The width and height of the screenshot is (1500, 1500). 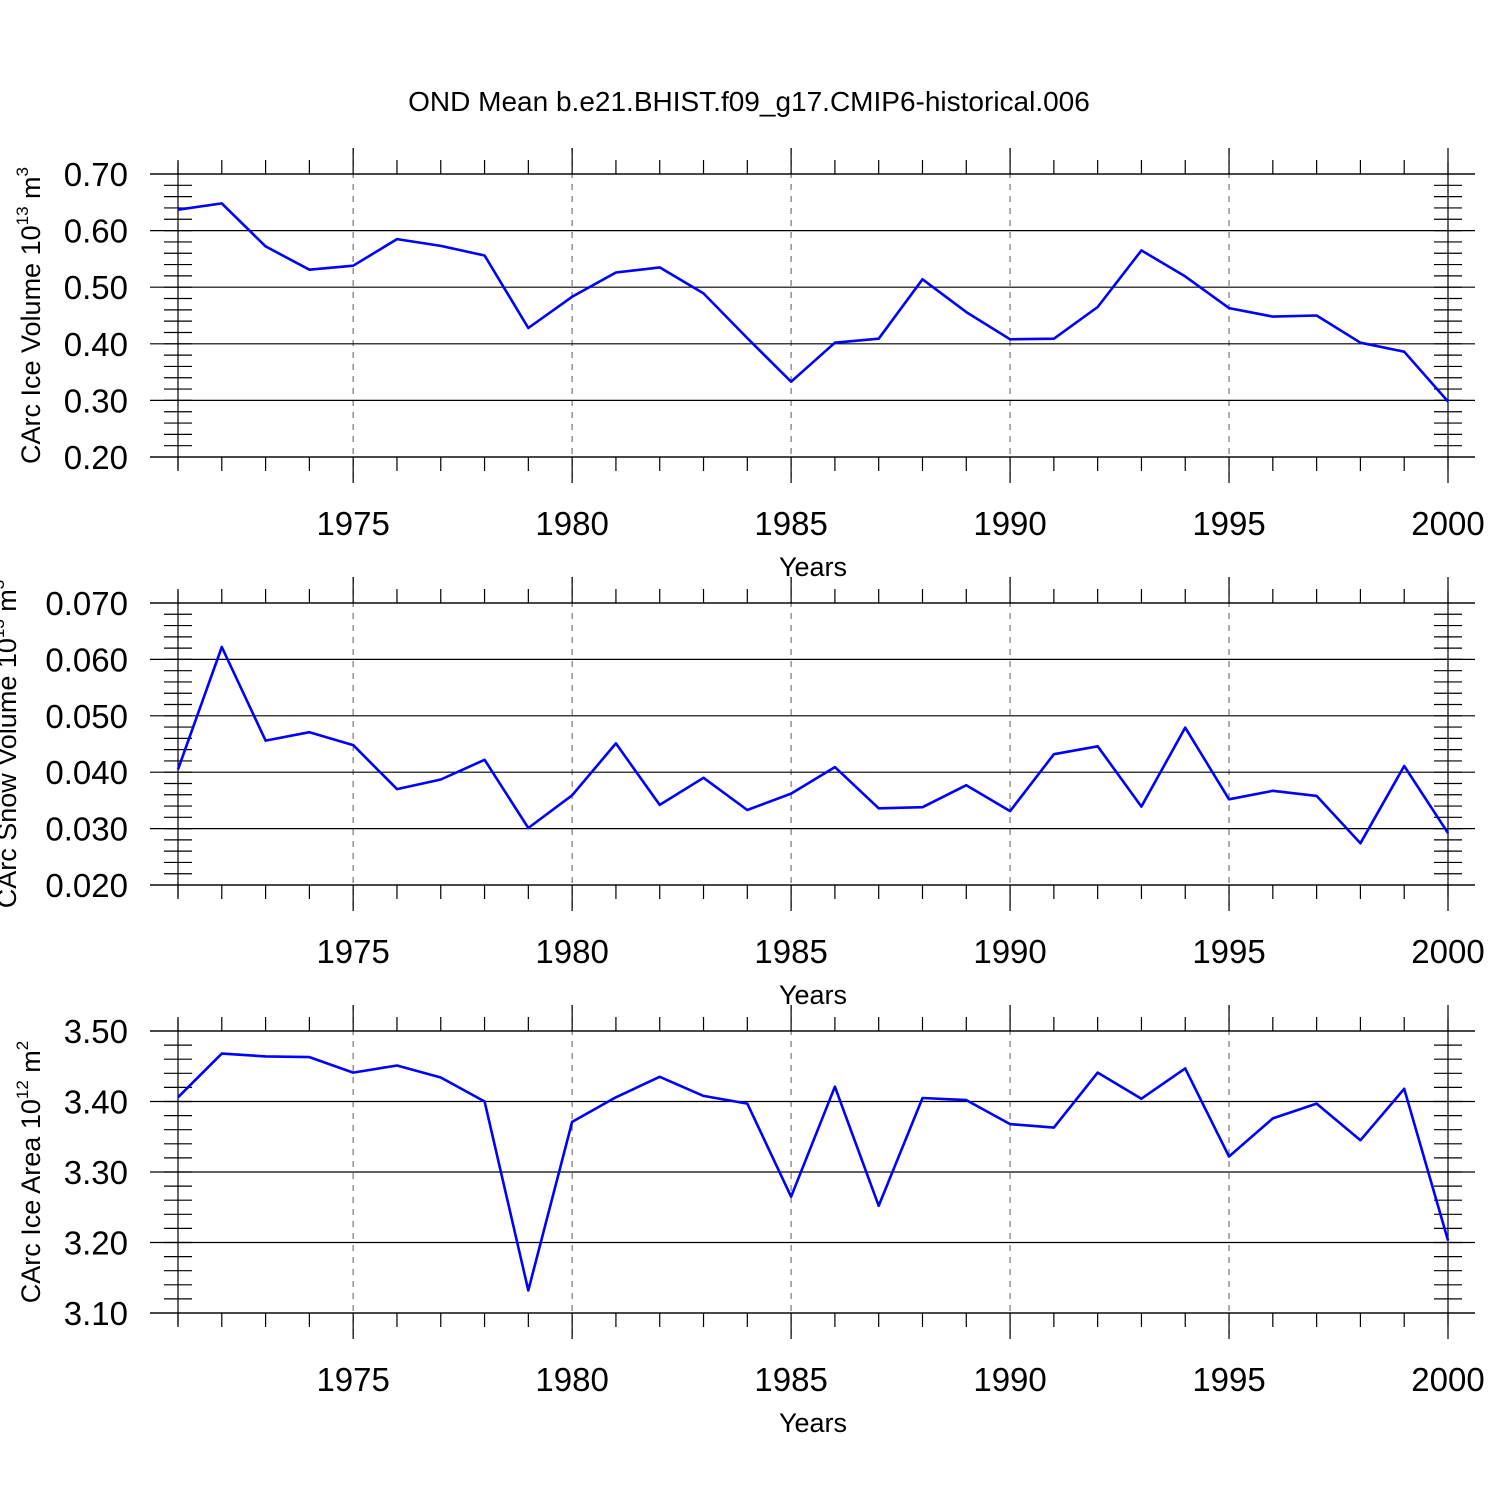 What do you see at coordinates (96, 1031) in the screenshot?
I see `y-tick-label: 3.50` at bounding box center [96, 1031].